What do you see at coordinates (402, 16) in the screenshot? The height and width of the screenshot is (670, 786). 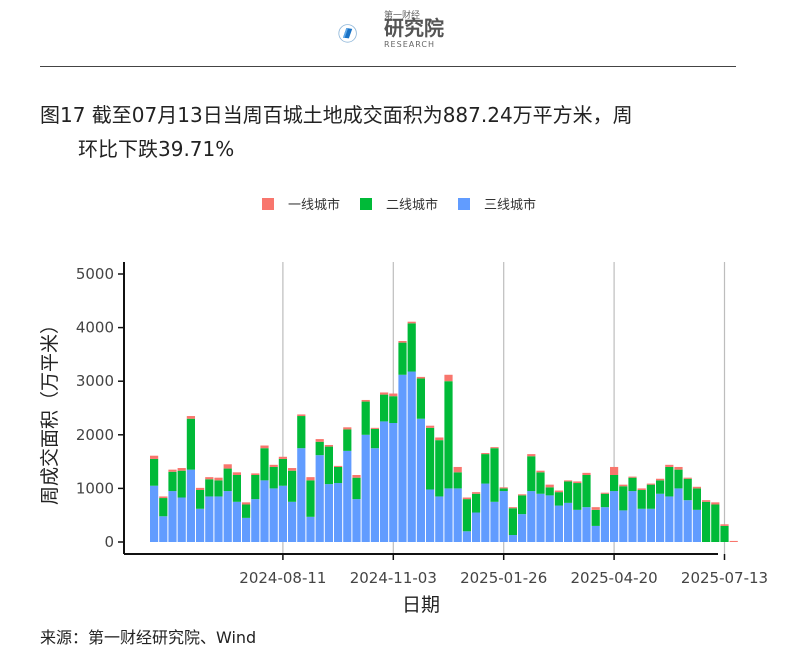 I see `logo-top-text: 第一财经` at bounding box center [402, 16].